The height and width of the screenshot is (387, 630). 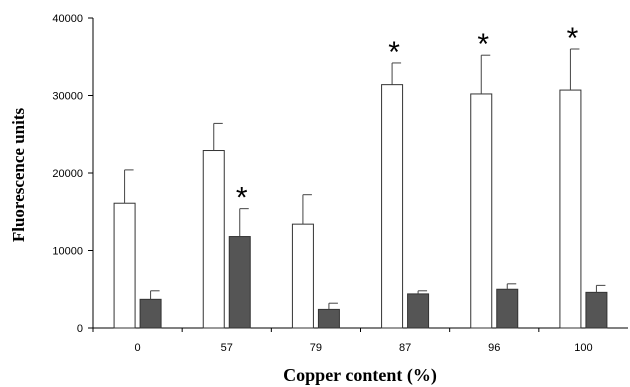 I want to click on x-tick-label: 0, so click(x=138, y=348).